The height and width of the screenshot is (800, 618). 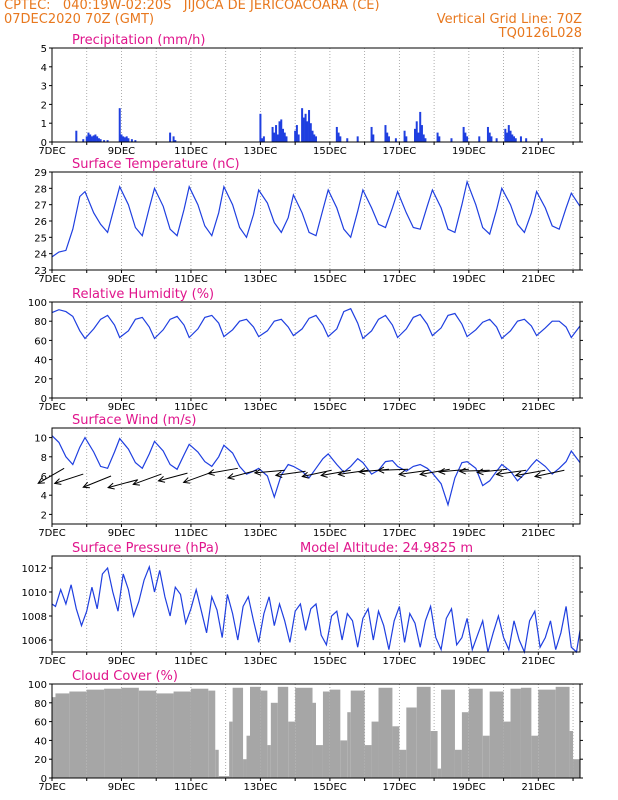 What do you see at coordinates (40, 341) in the screenshot?
I see `rh-y-tick-label: 60` at bounding box center [40, 341].